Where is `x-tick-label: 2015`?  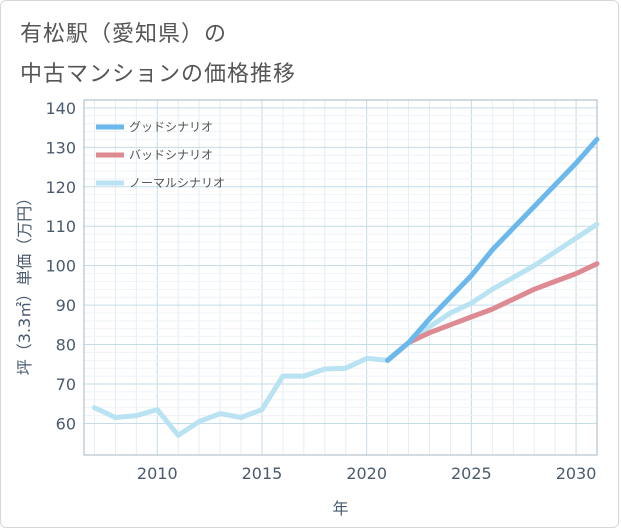
x-tick-label: 2015 is located at coordinates (262, 473).